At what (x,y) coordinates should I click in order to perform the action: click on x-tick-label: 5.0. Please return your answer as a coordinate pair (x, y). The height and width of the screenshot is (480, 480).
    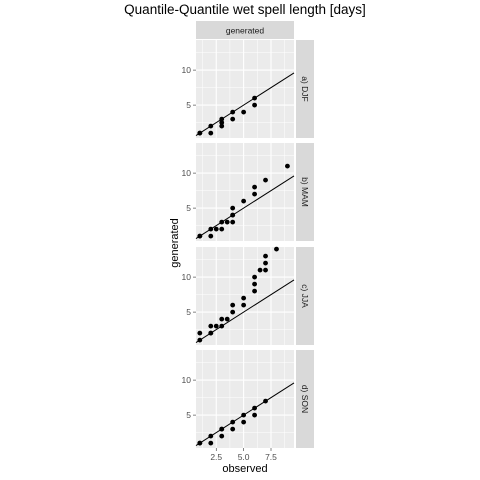
    Looking at the image, I should click on (244, 457).